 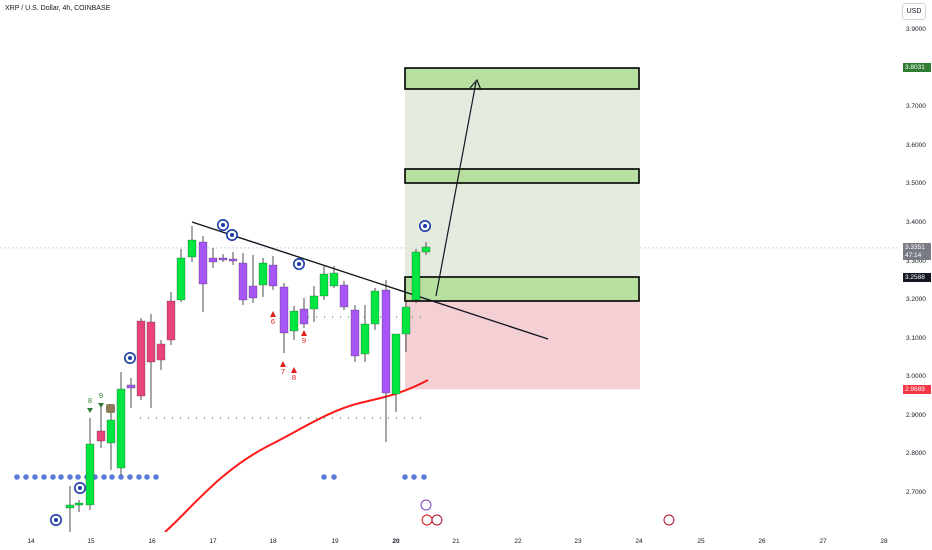 I want to click on price-scale, so click(x=916, y=266).